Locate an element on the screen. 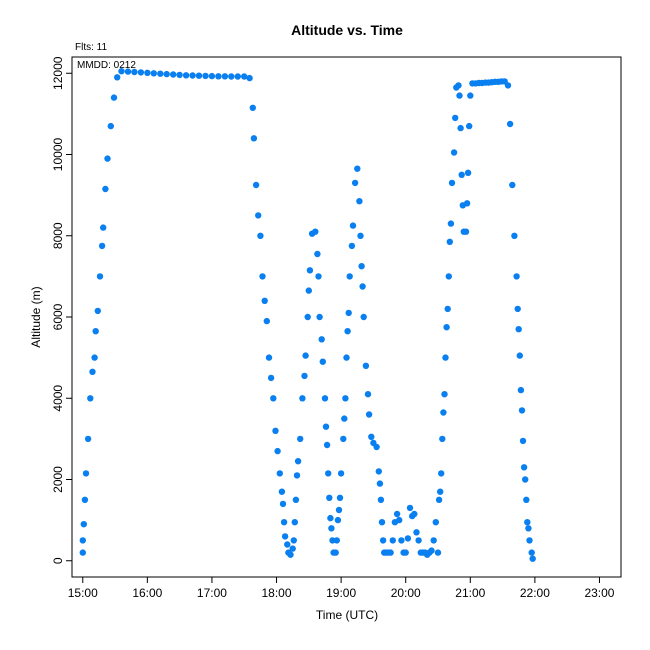 This screenshot has height=650, width=650. x-tick-label: 16:00 is located at coordinates (147, 593).